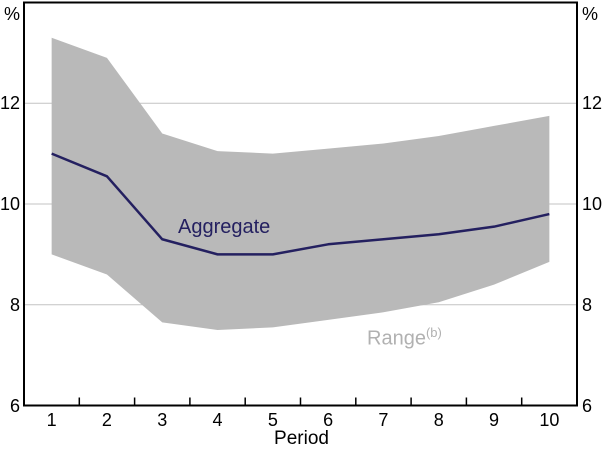 Image resolution: width=603 pixels, height=460 pixels. Describe the element at coordinates (587, 304) in the screenshot. I see `y-tick-label-right: 8` at that location.